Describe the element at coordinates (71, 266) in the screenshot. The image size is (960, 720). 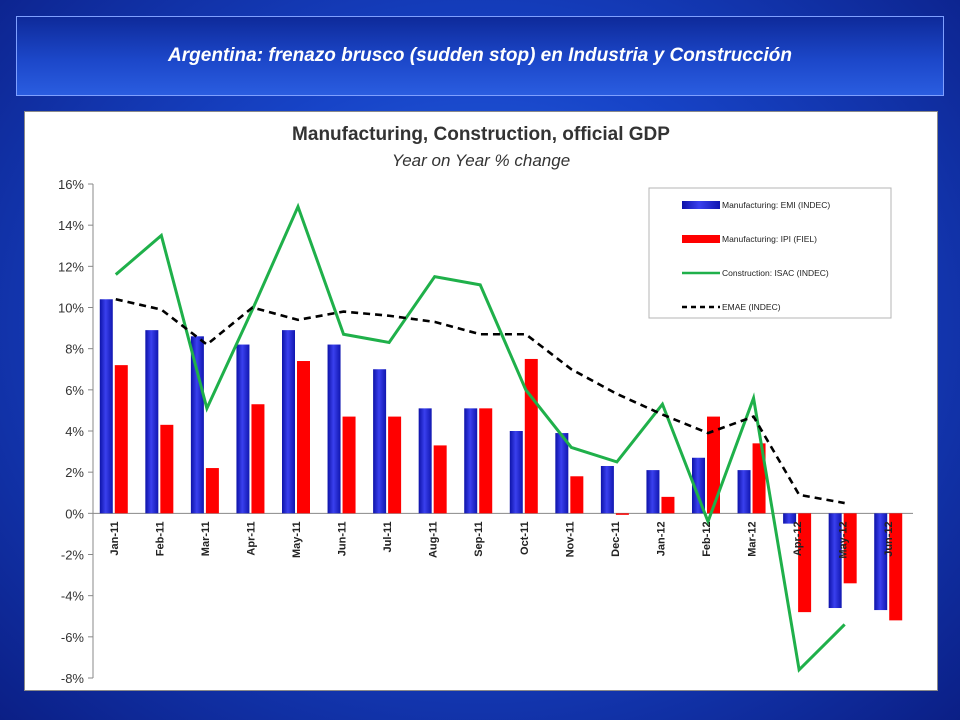
I see `y-tick-label: 12%` at that location.